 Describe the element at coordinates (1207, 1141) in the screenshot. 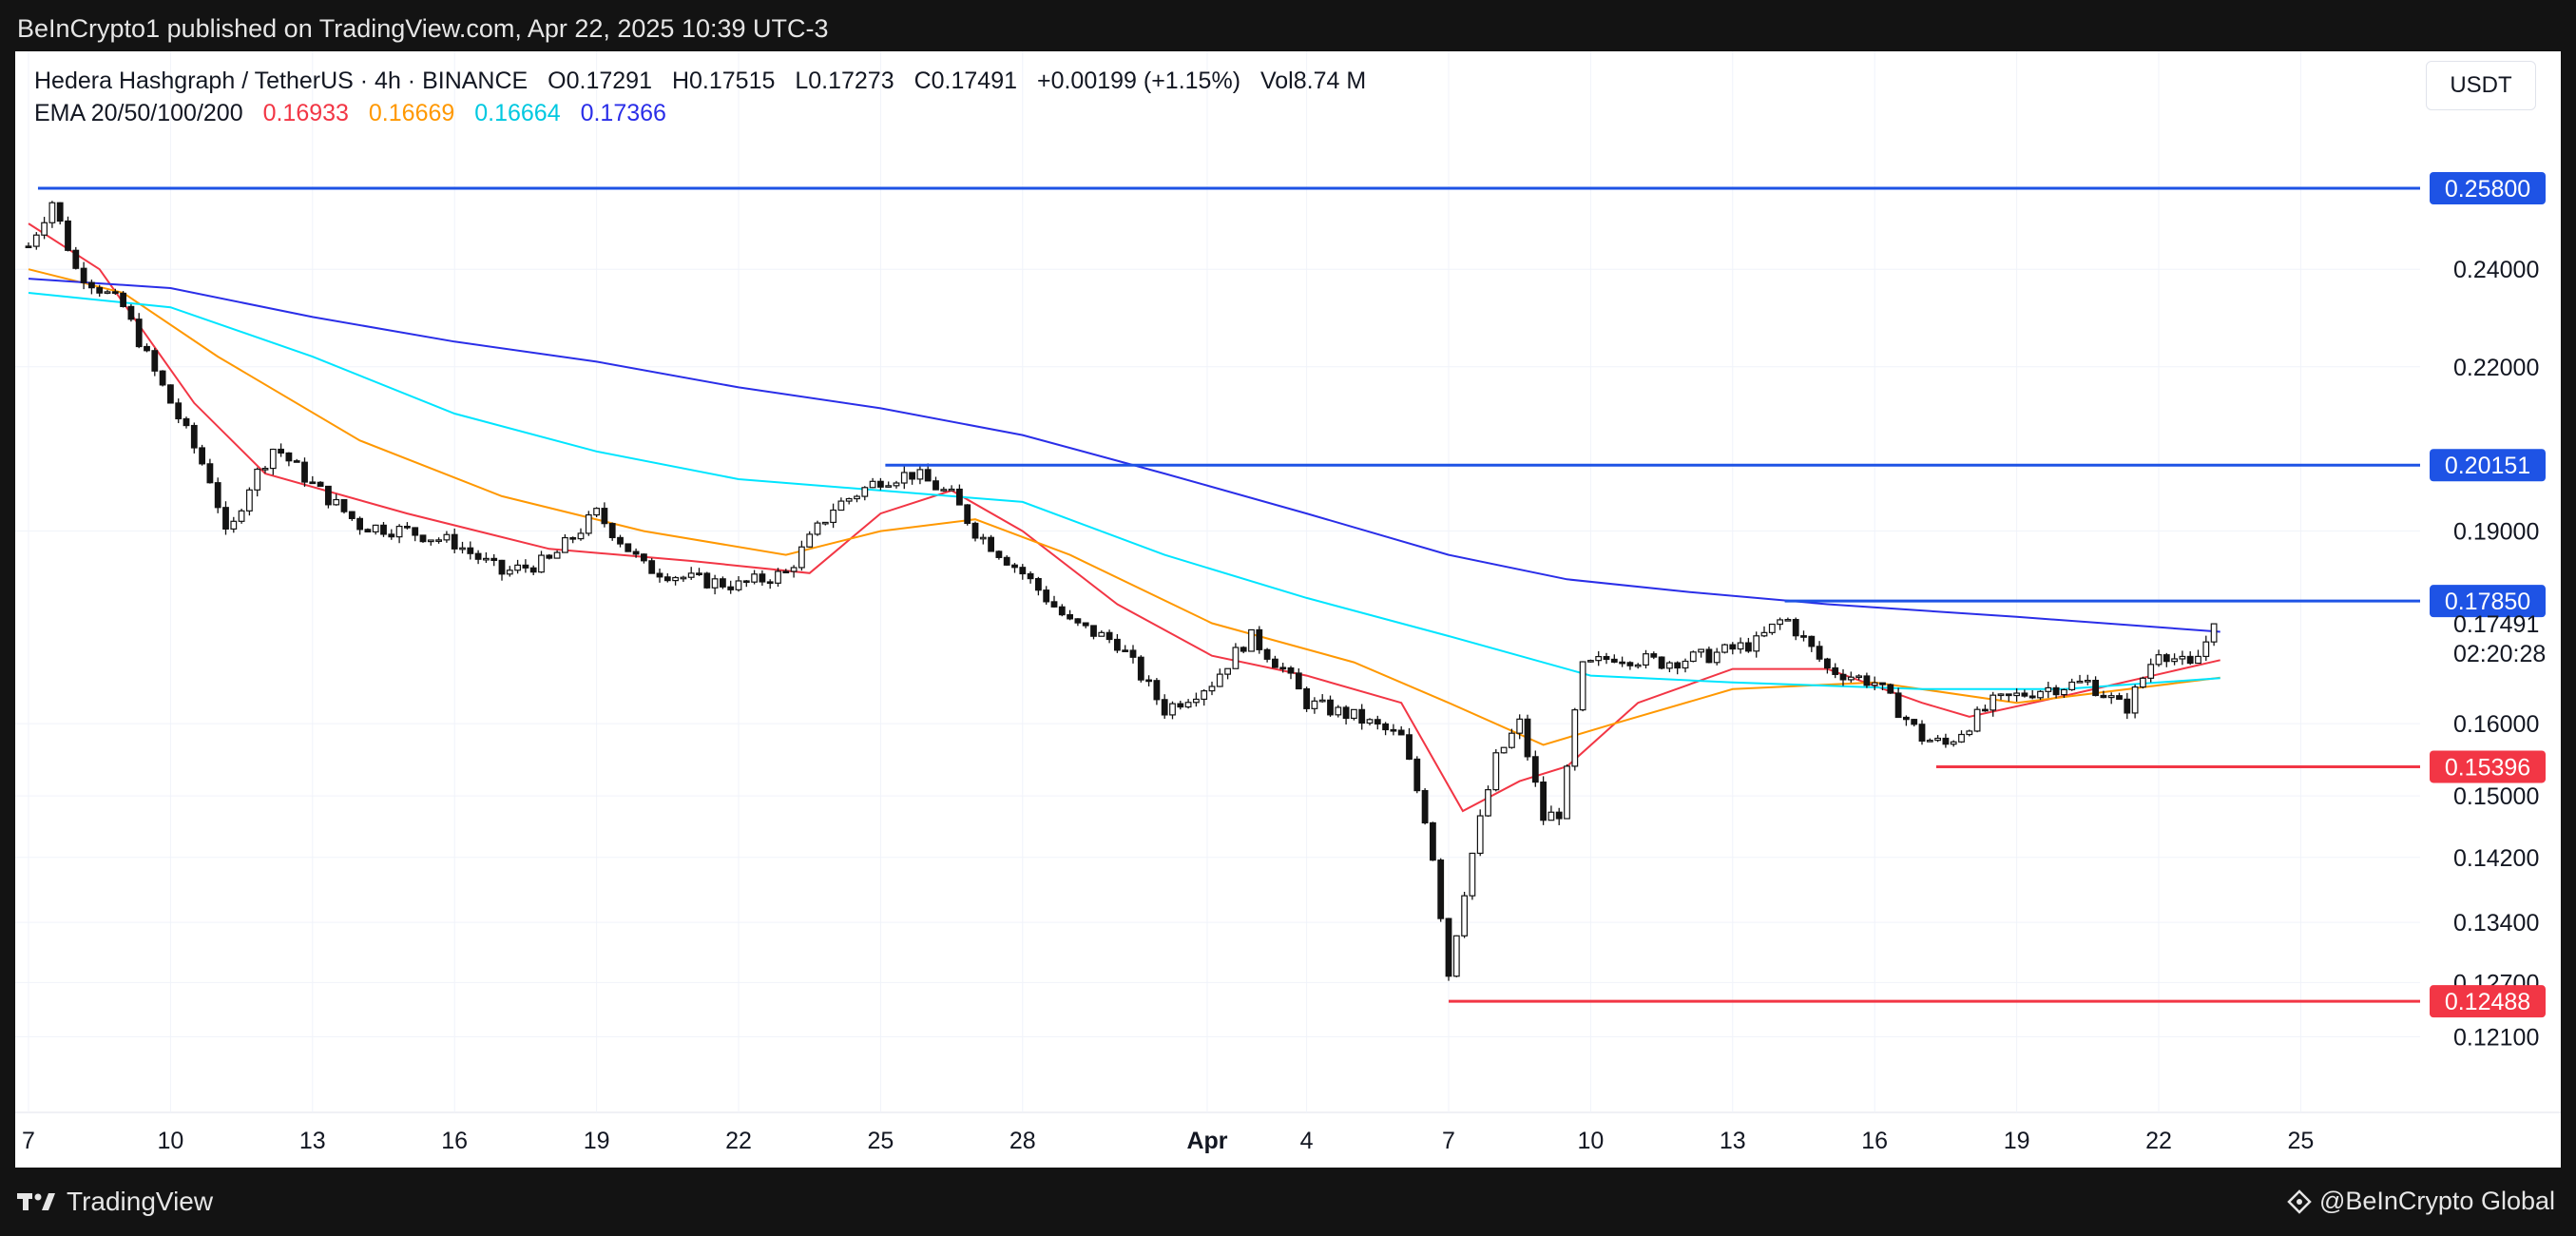

I see `x-tick-label: Apr` at that location.